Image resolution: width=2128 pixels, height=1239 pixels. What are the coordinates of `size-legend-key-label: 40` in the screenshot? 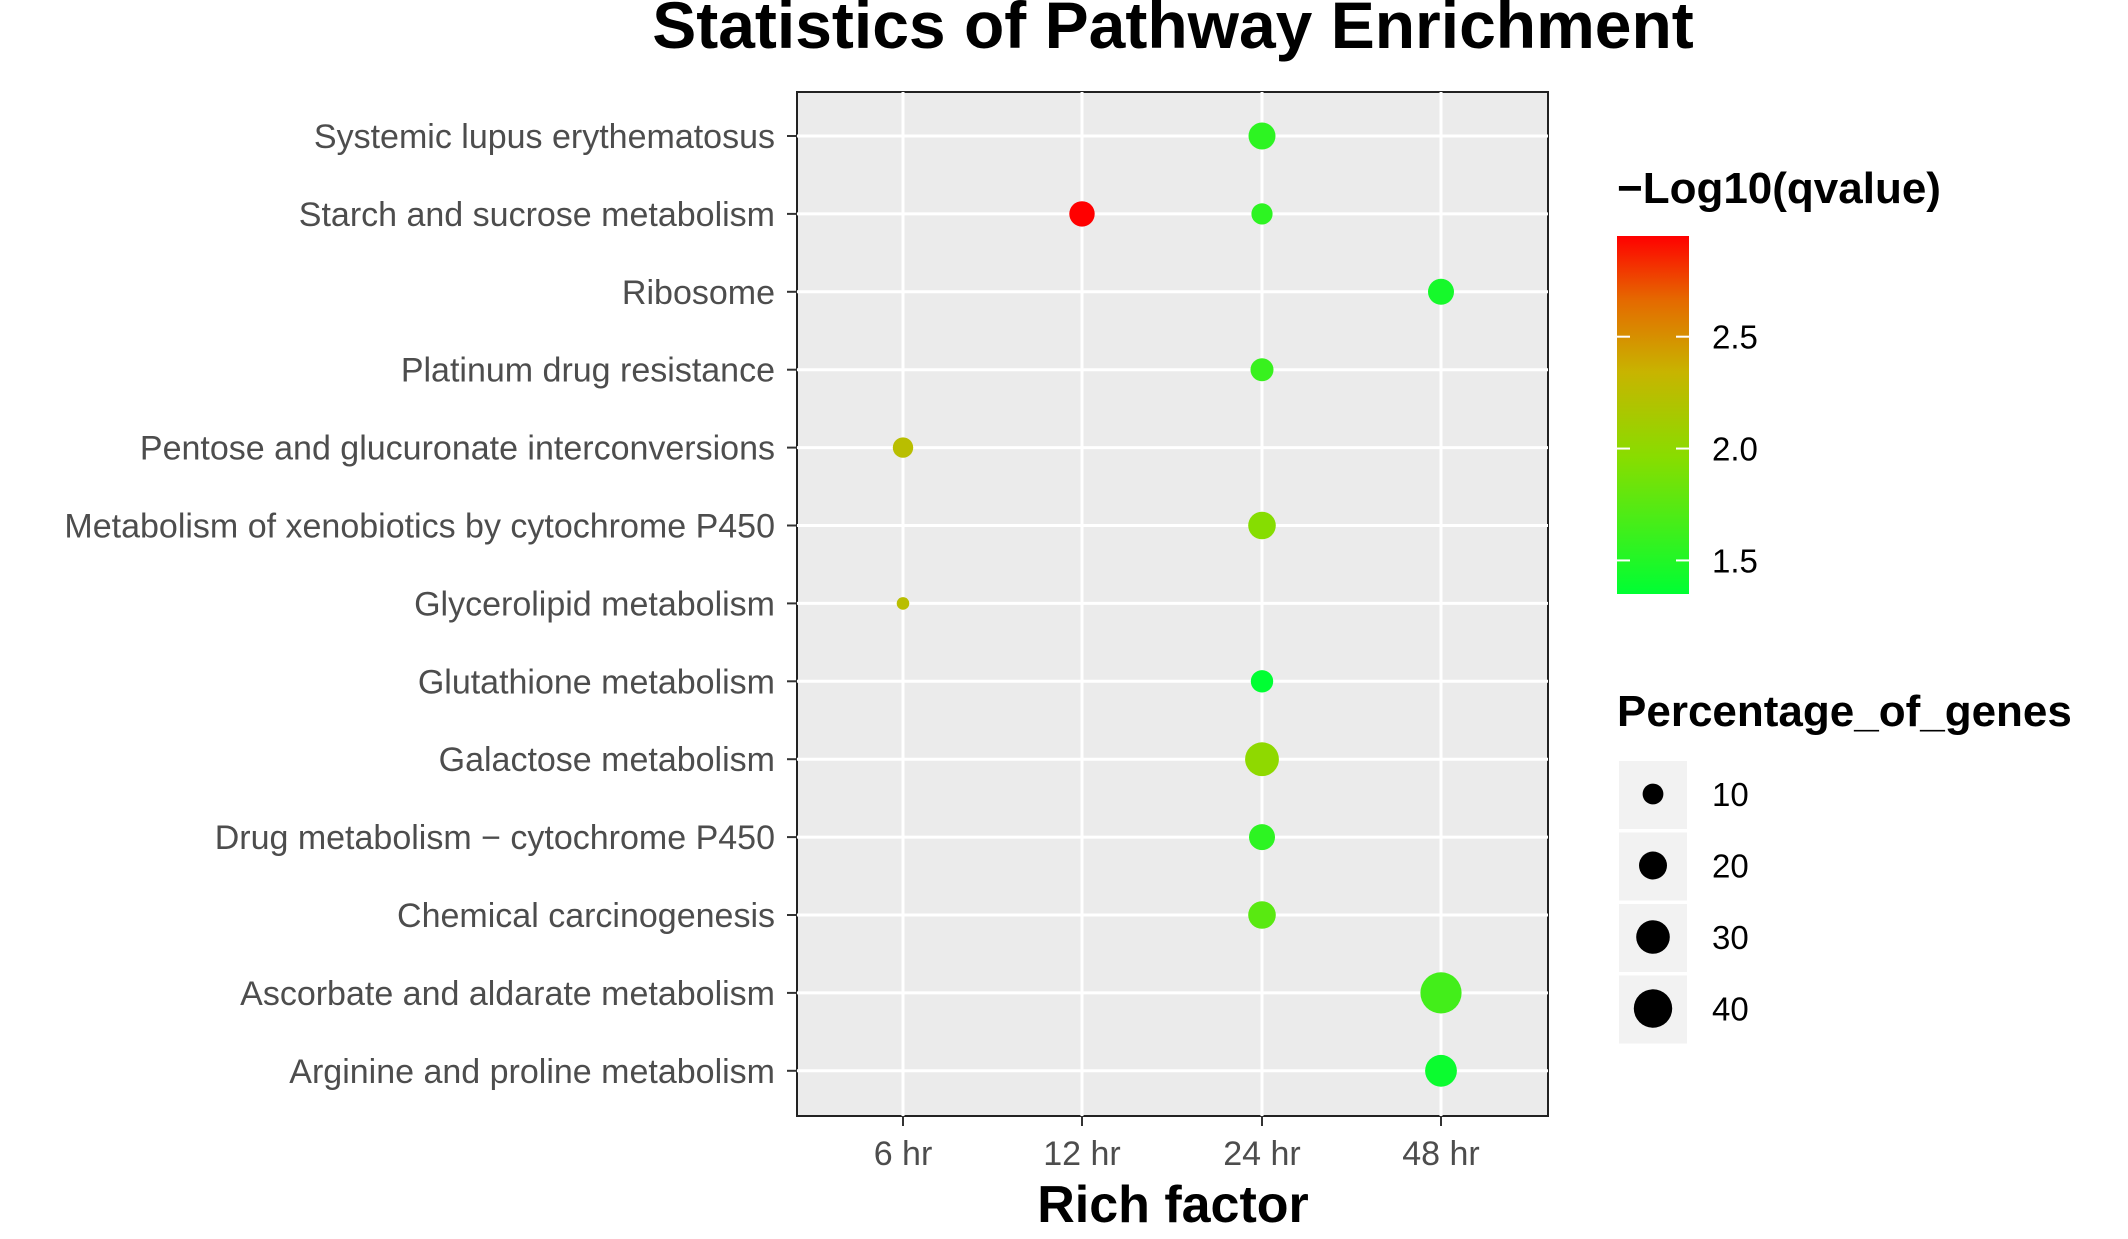 It's located at (1730, 1009).